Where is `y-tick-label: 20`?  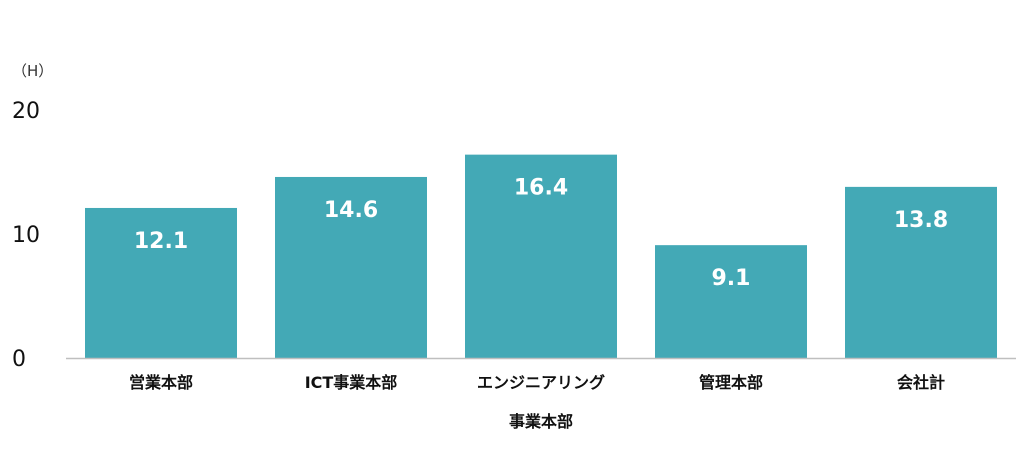 y-tick-label: 20 is located at coordinates (26, 111).